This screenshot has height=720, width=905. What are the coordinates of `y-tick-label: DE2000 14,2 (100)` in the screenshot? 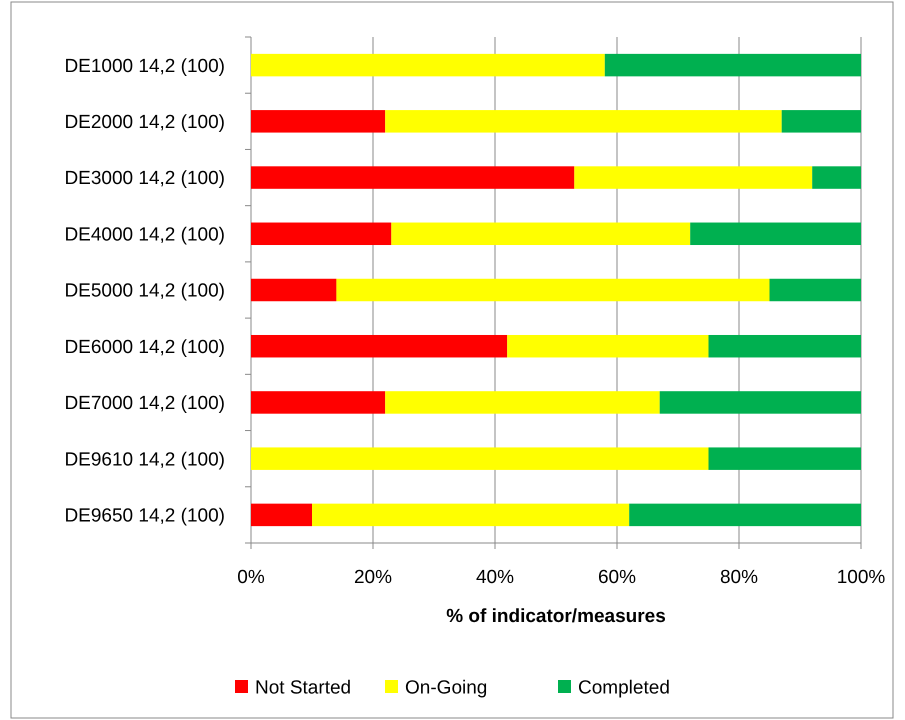 It's located at (144, 122).